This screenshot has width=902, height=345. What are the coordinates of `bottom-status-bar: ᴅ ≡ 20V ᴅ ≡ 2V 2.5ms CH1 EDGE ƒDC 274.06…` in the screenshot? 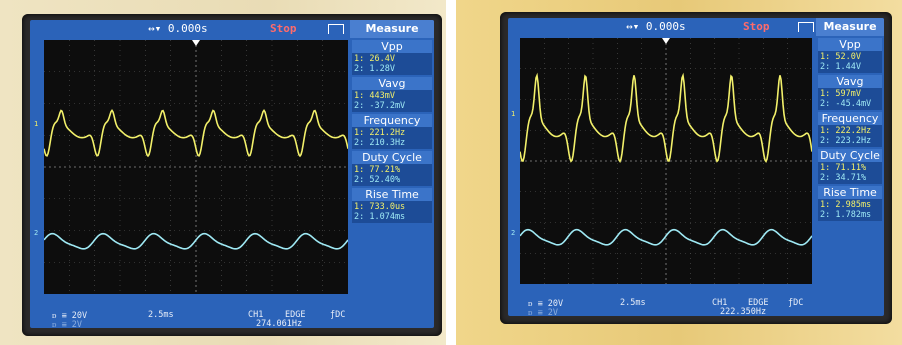 It's located at (232, 319).